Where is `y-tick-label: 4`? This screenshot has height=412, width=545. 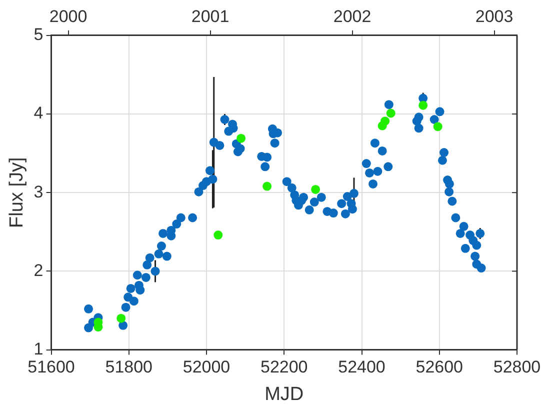 y-tick-label: 4 is located at coordinates (39, 113).